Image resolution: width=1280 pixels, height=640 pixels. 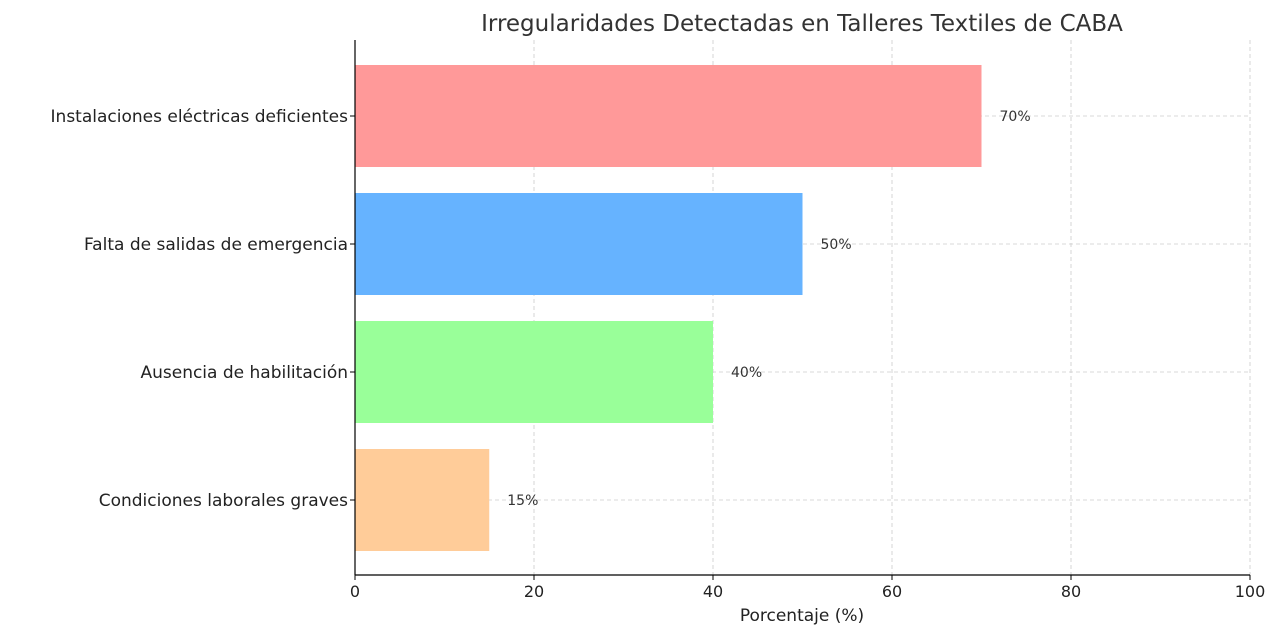 What do you see at coordinates (355, 591) in the screenshot?
I see `x-tick-label: 0` at bounding box center [355, 591].